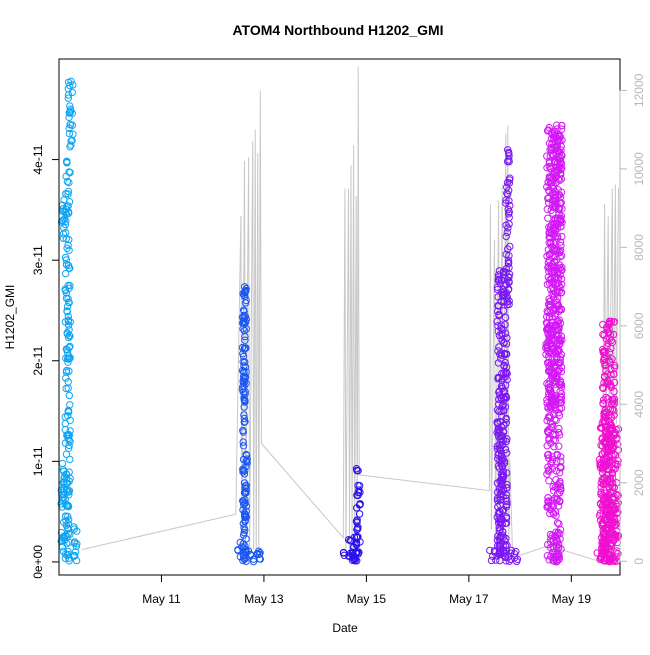  What do you see at coordinates (639, 404) in the screenshot?
I see `y-right-tick-label: 4000` at bounding box center [639, 404].